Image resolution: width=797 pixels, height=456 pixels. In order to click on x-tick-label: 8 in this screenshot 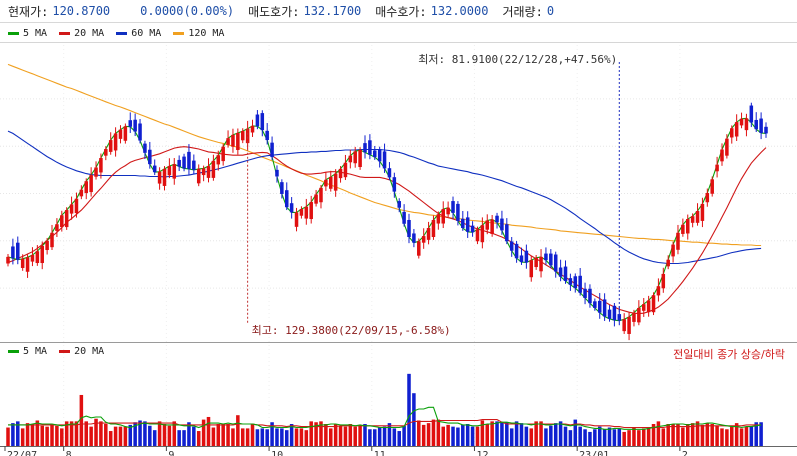, I will do `click(69, 453)`.